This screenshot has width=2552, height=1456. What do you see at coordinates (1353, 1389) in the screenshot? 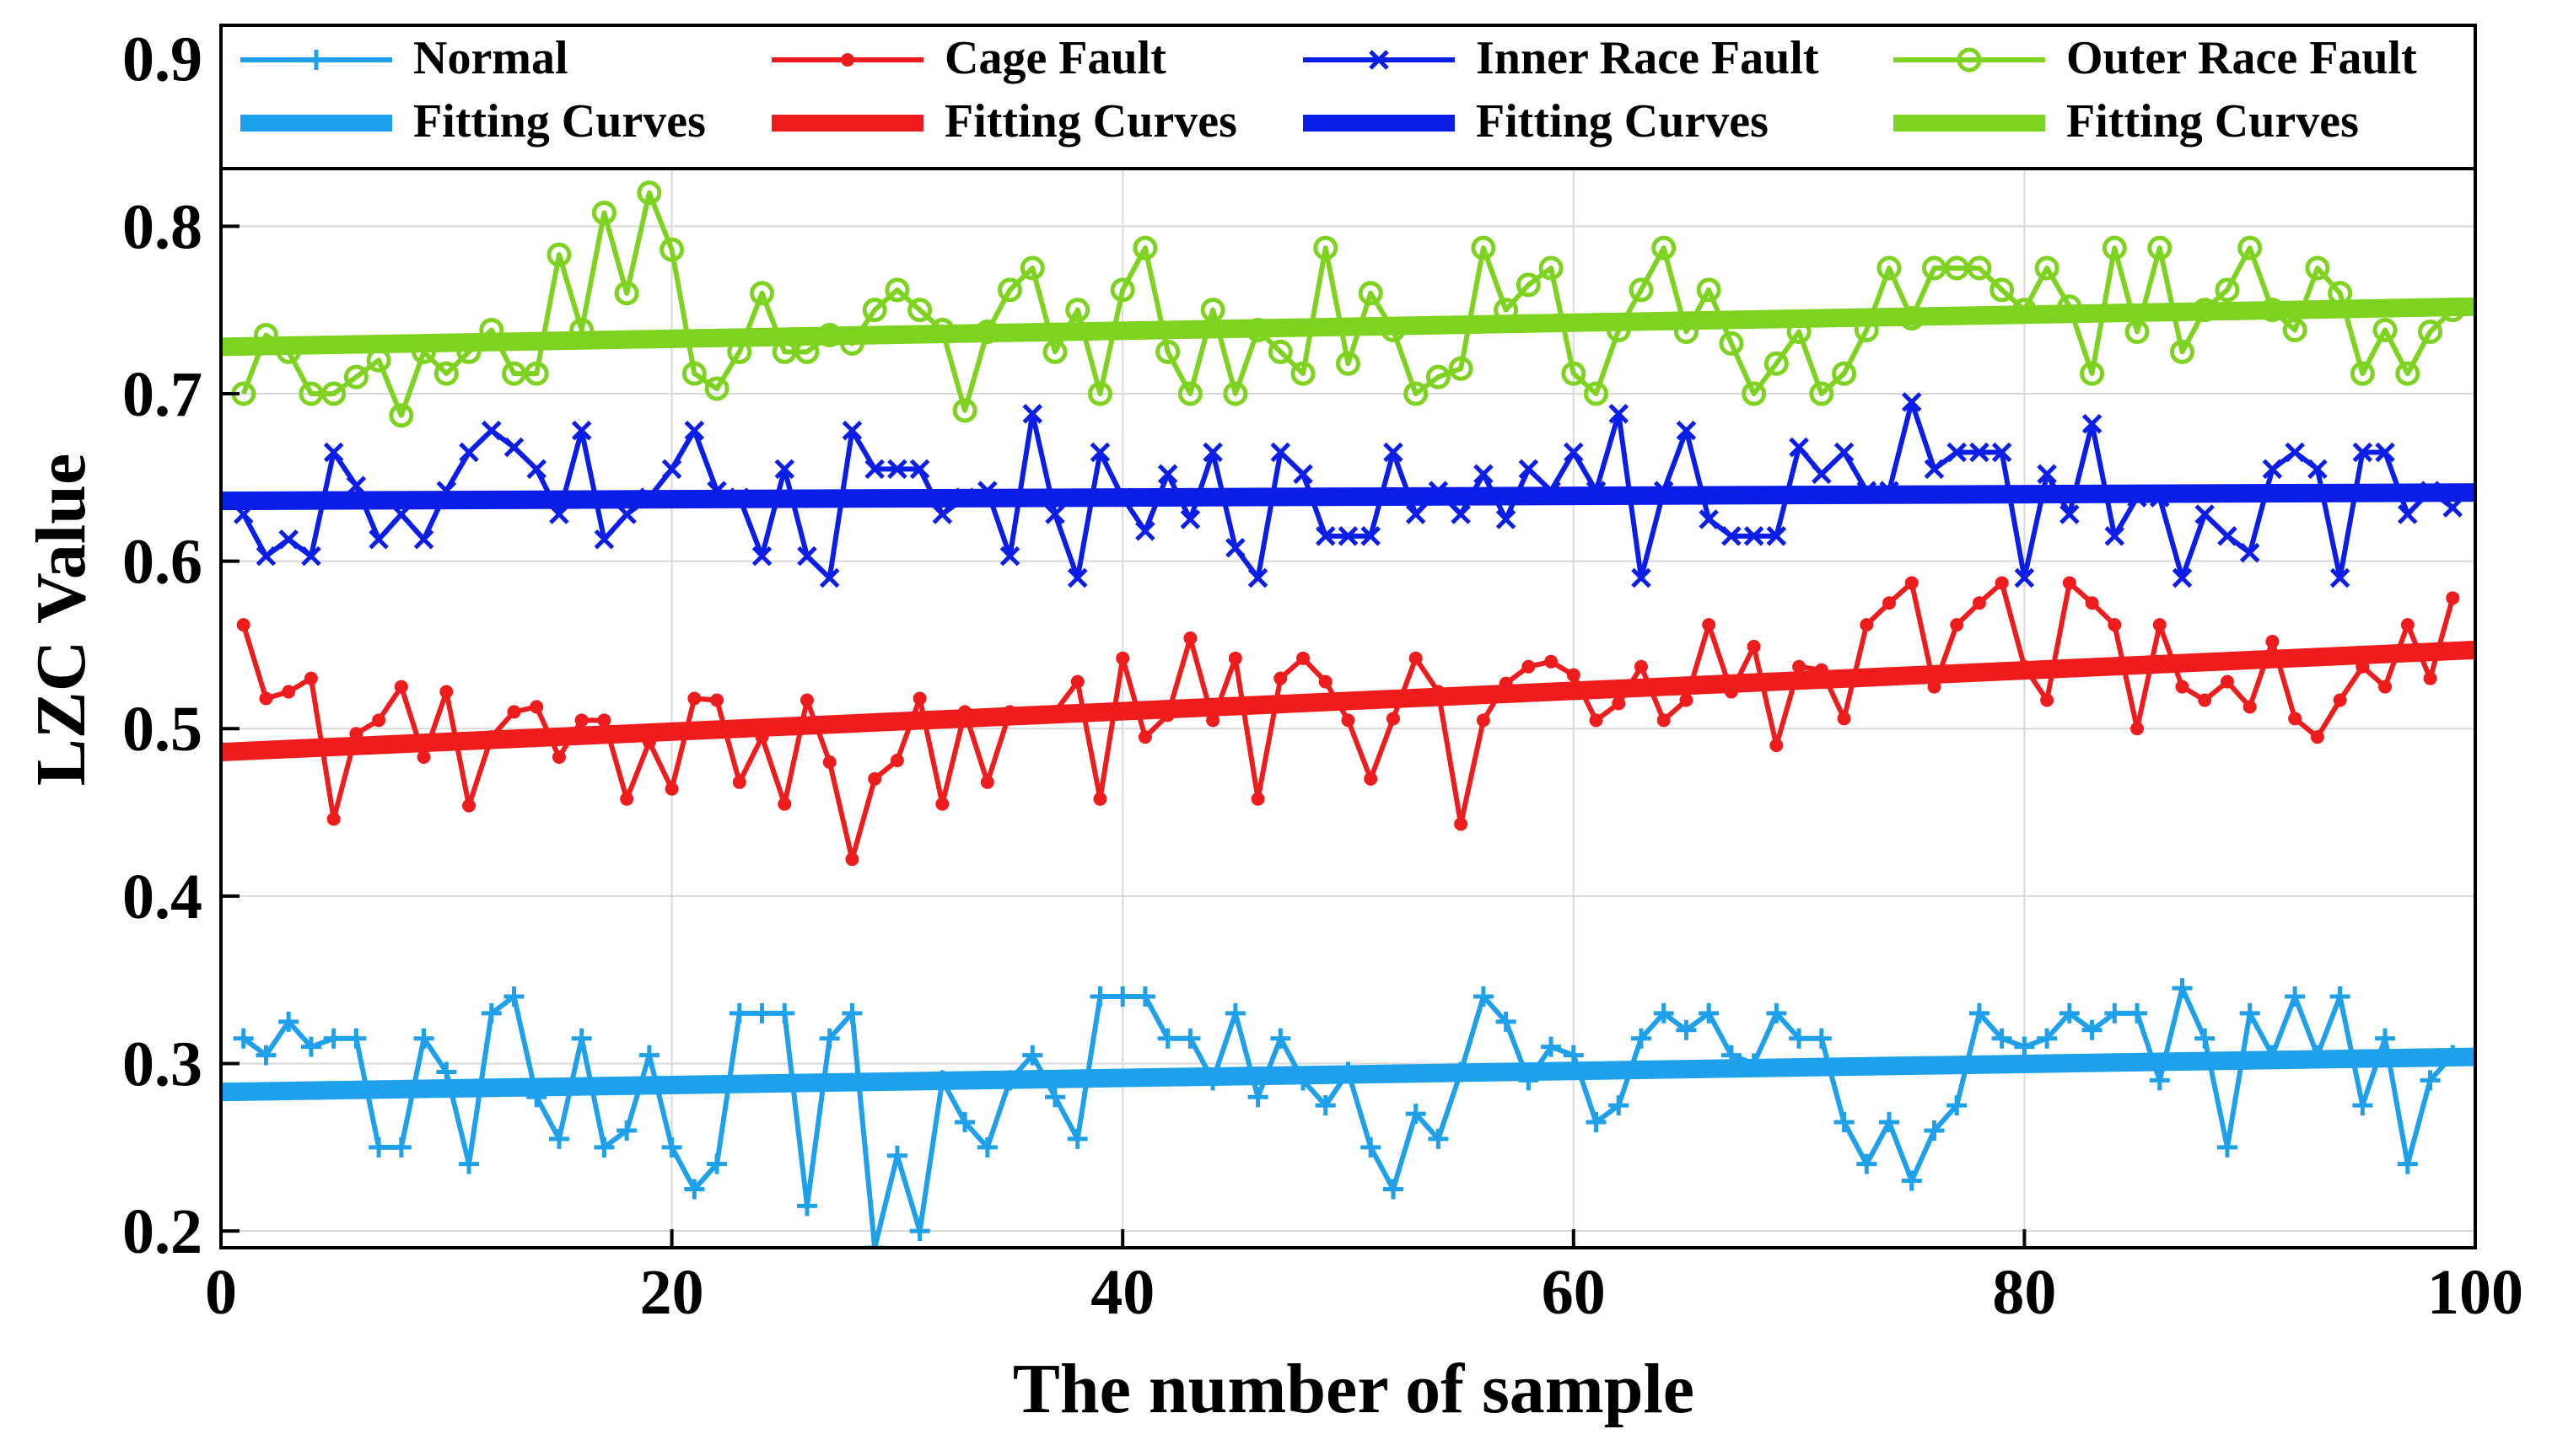
I see `x-axis-title: The number of sample` at bounding box center [1353, 1389].